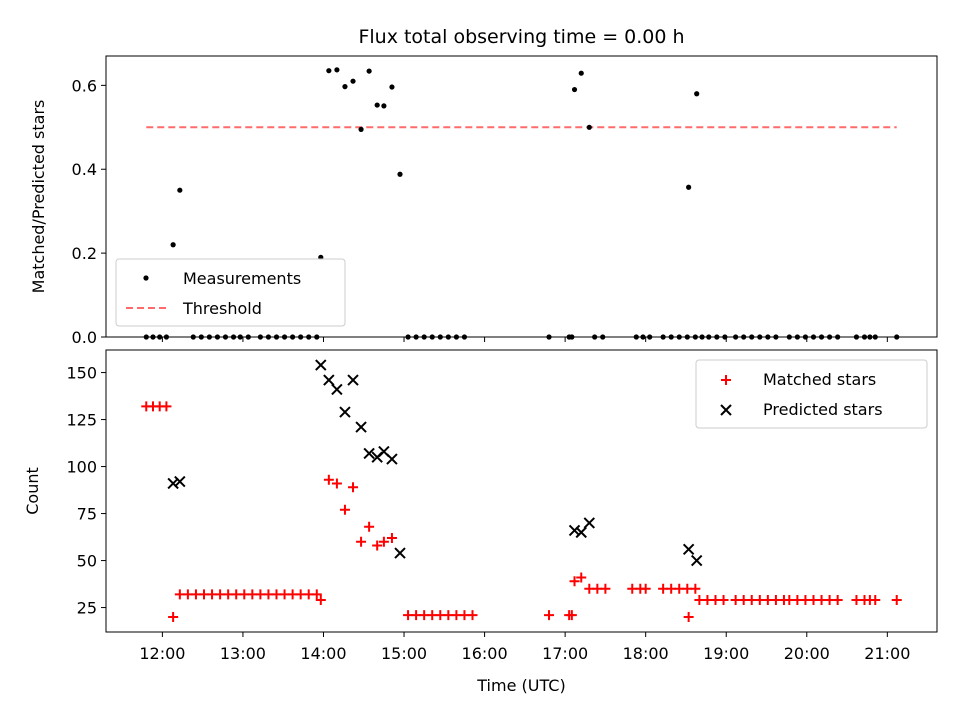 This screenshot has height=720, width=960. What do you see at coordinates (38, 197) in the screenshot?
I see `y-axis-label: Matched/Predicted stars` at bounding box center [38, 197].